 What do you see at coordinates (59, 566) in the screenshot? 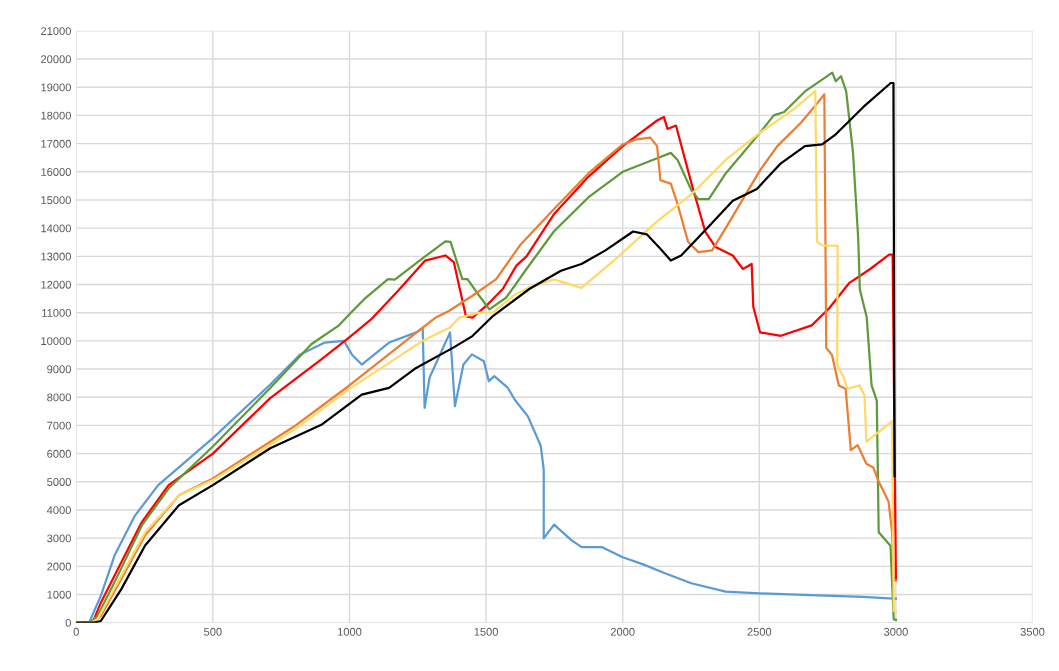
I see `y-tick-label: 2000` at bounding box center [59, 566].